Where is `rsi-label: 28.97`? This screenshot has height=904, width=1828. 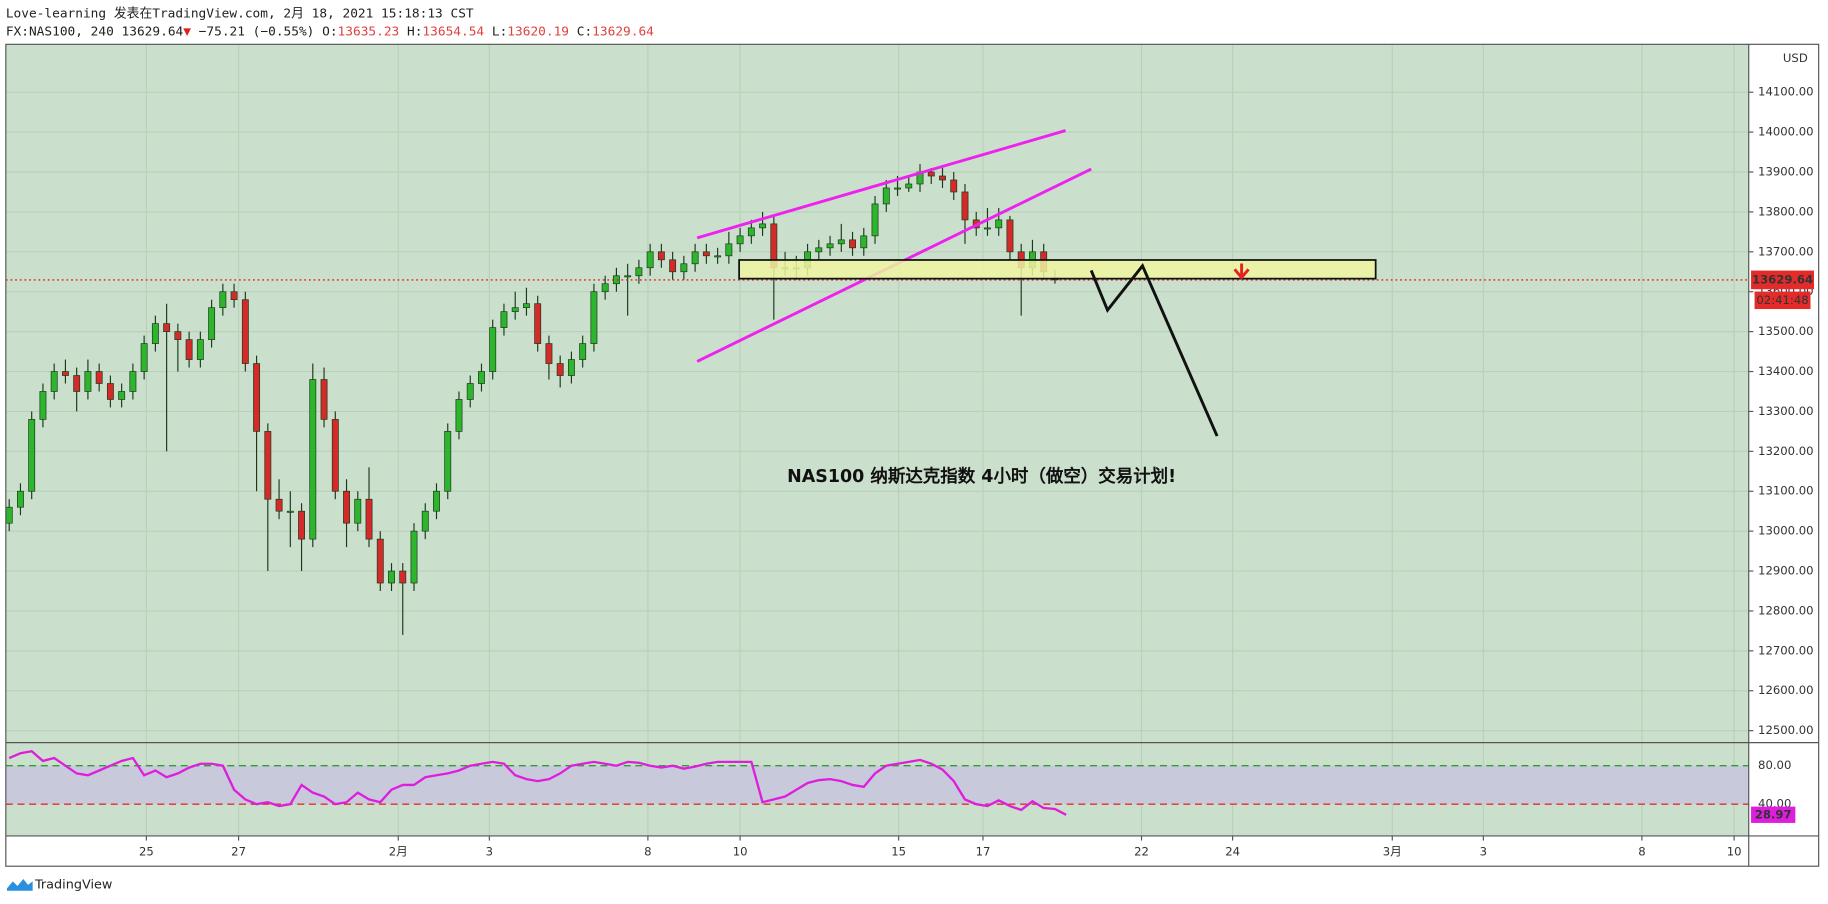
rsi-label: 28.97 is located at coordinates (1773, 814).